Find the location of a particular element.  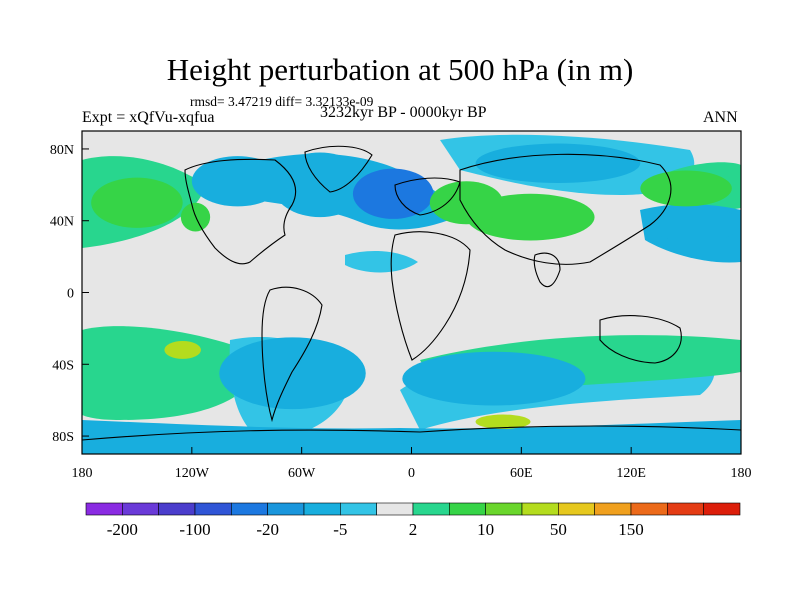

colorbar-label-1: -100 is located at coordinates (194, 529).